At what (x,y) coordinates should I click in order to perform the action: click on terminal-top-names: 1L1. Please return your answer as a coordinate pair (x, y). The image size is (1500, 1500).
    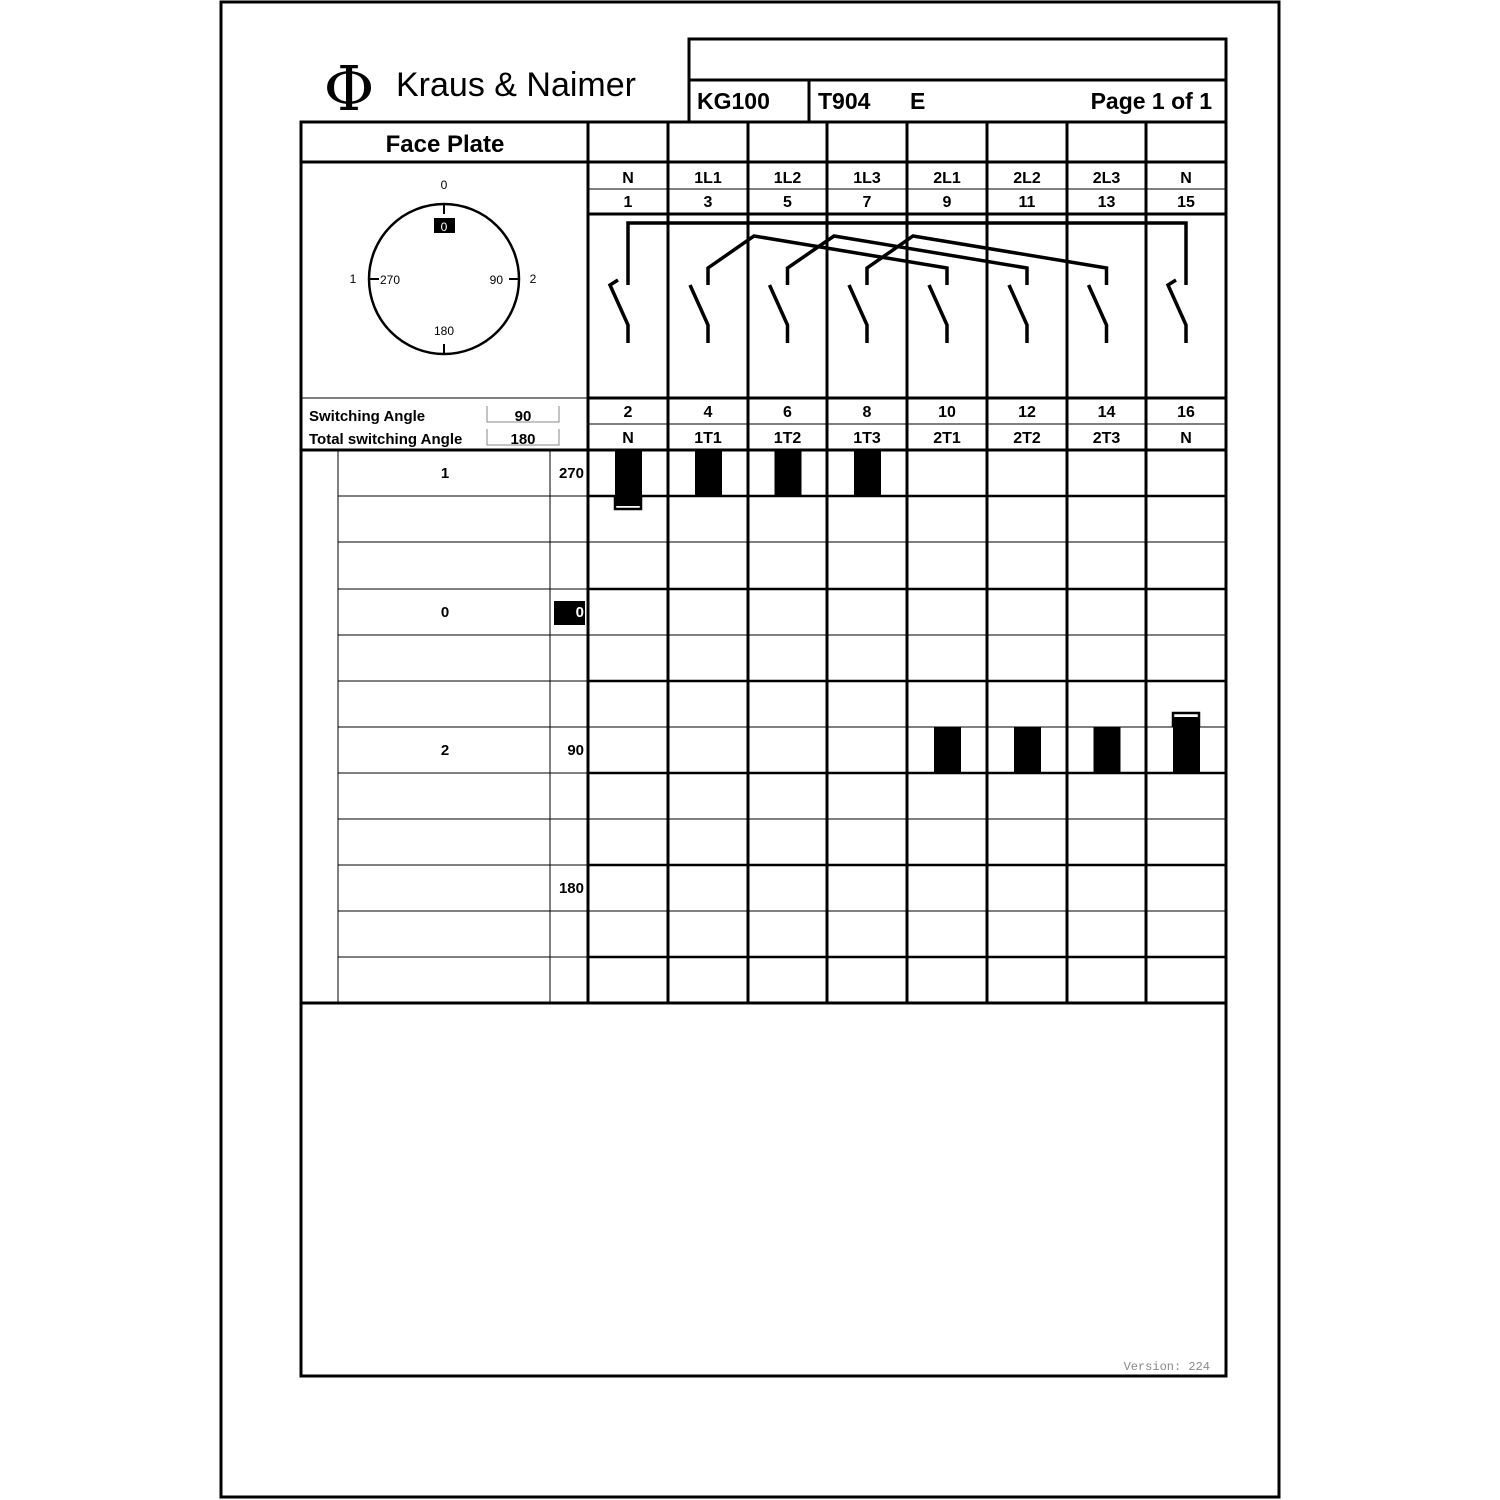
    Looking at the image, I should click on (708, 178).